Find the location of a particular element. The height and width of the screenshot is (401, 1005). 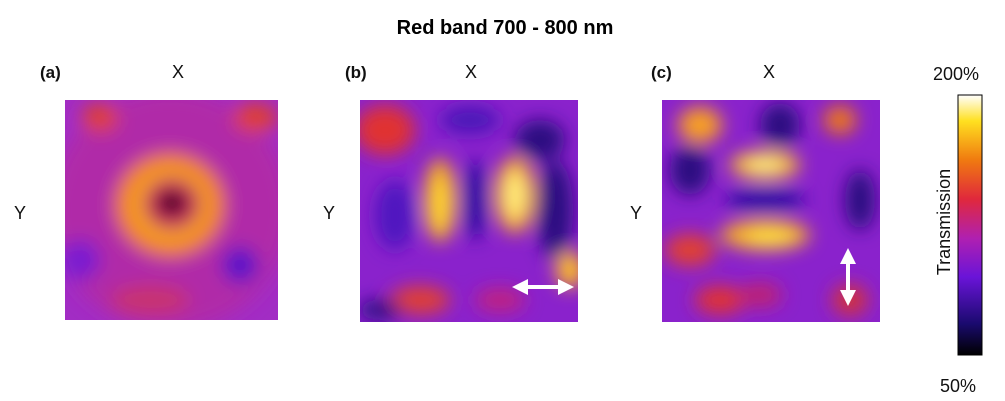

colorbar is located at coordinates (970, 225).